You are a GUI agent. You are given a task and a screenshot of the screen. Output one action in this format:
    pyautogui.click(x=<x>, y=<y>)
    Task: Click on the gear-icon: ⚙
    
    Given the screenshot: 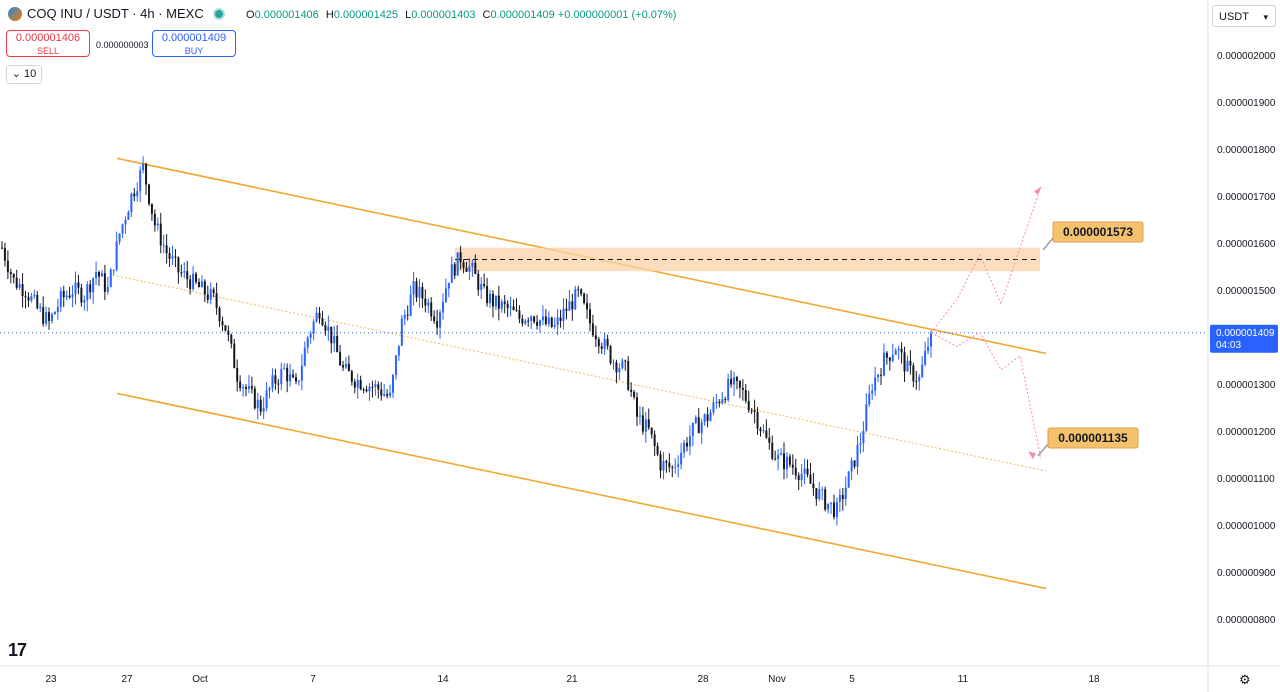 What is the action you would take?
    pyautogui.click(x=1245, y=679)
    